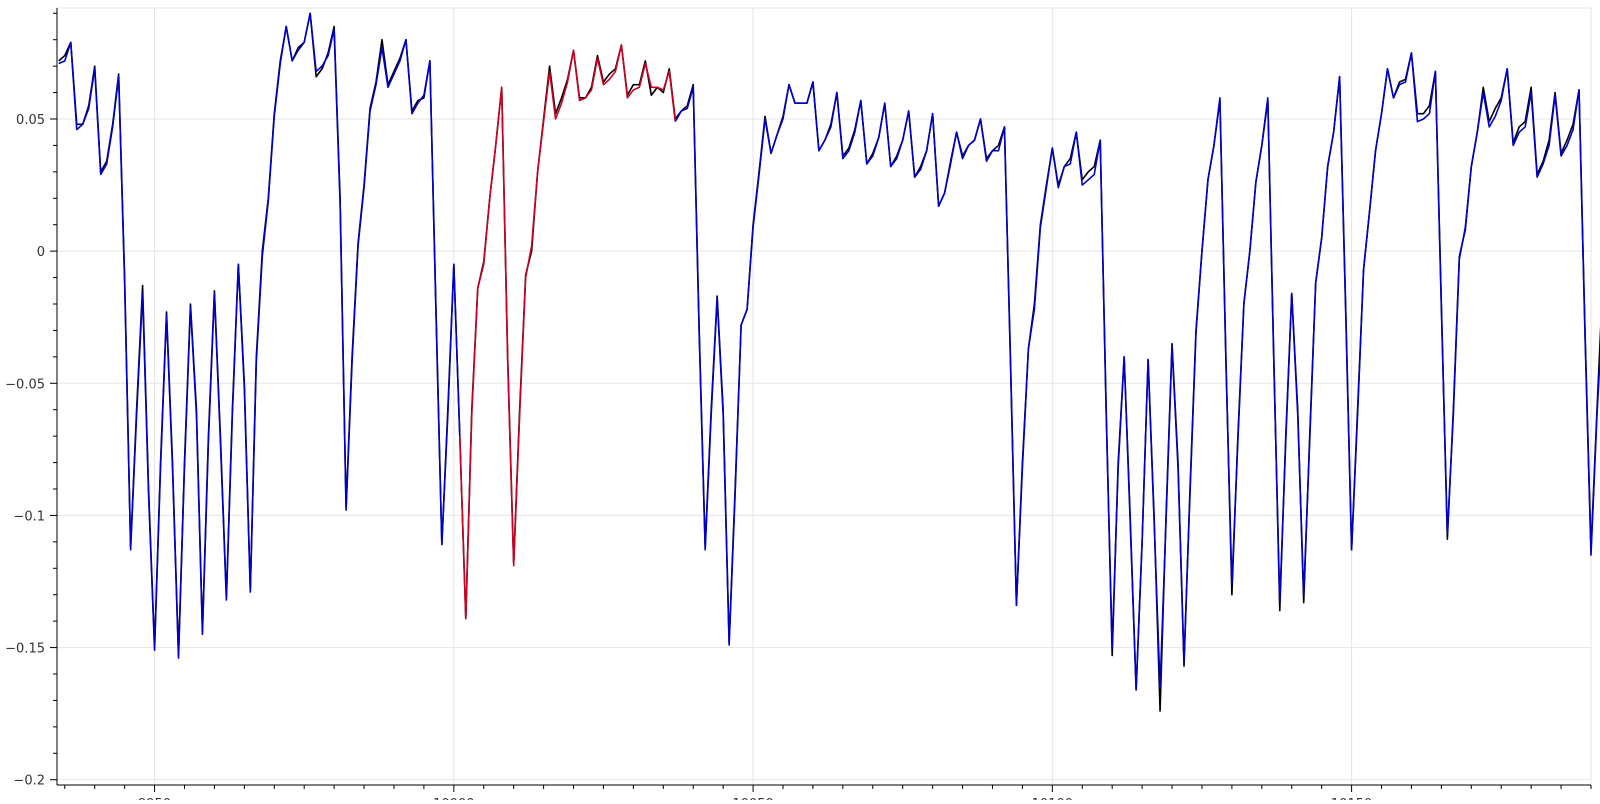 Image resolution: width=1600 pixels, height=804 pixels. Describe the element at coordinates (29, 516) in the screenshot. I see `y-tick-label: −0.1` at that location.